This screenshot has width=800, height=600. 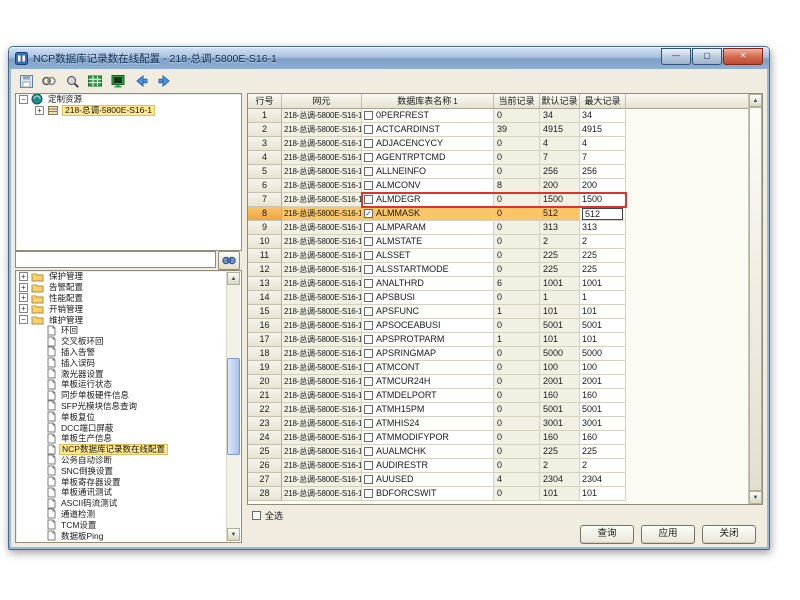 What do you see at coordinates (265, 410) in the screenshot?
I see `row-number: 22` at bounding box center [265, 410].